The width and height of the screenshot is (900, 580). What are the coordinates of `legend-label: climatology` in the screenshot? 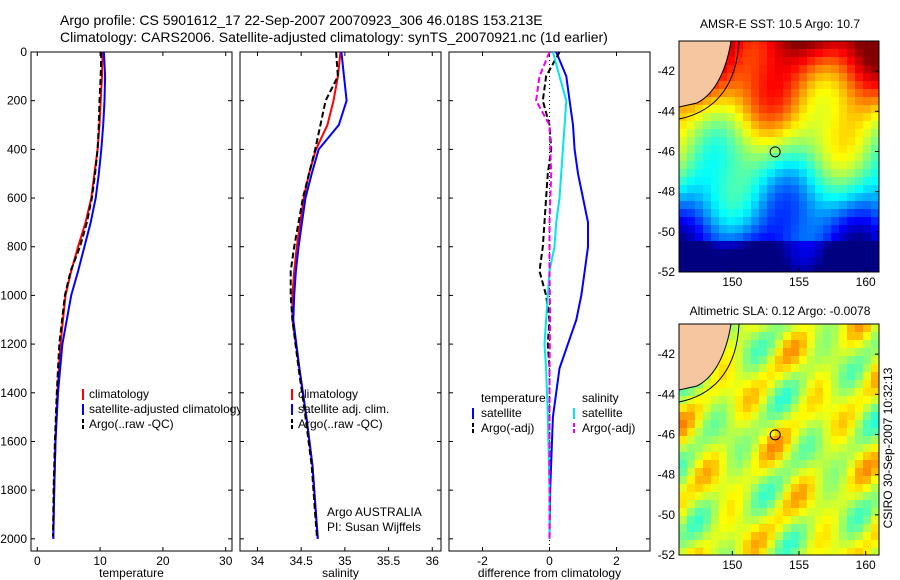 It's located at (119, 394).